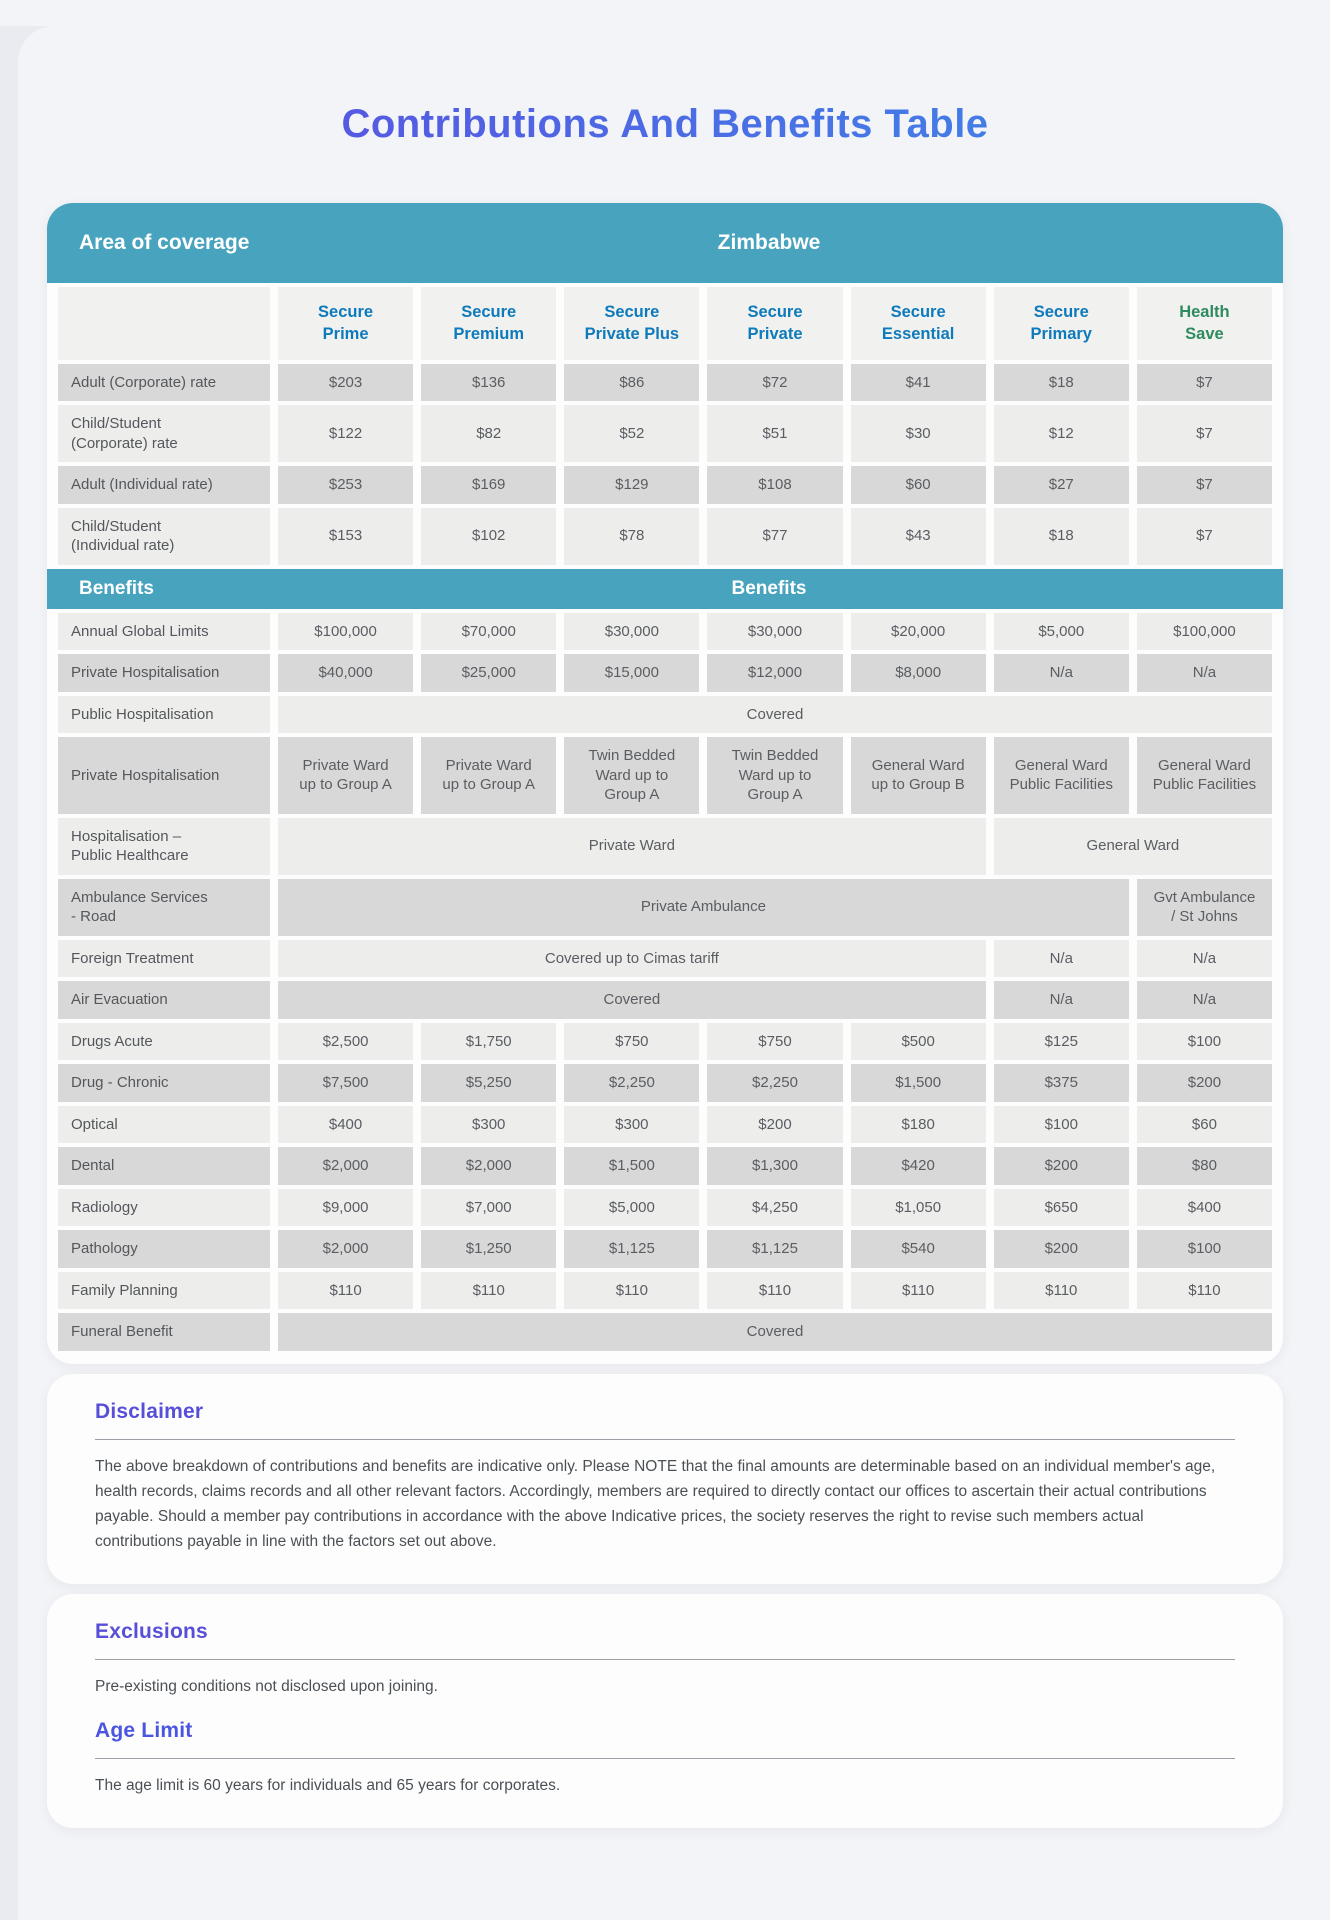 The height and width of the screenshot is (1920, 1330). What do you see at coordinates (1061, 1249) in the screenshot?
I see `cell-value: $200` at bounding box center [1061, 1249].